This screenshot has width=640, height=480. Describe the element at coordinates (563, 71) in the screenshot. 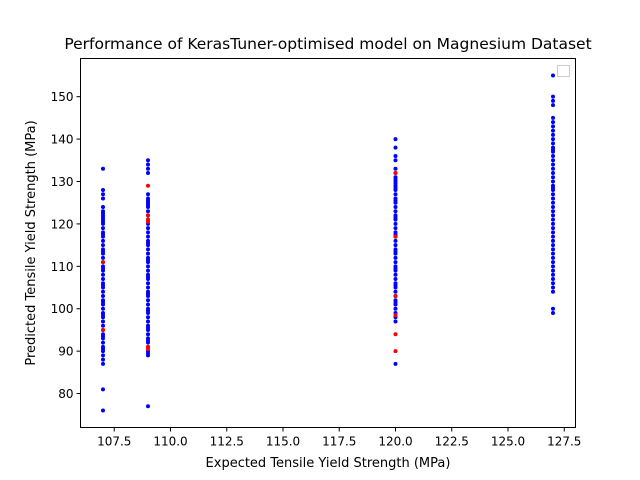

I see `legend-box` at that location.